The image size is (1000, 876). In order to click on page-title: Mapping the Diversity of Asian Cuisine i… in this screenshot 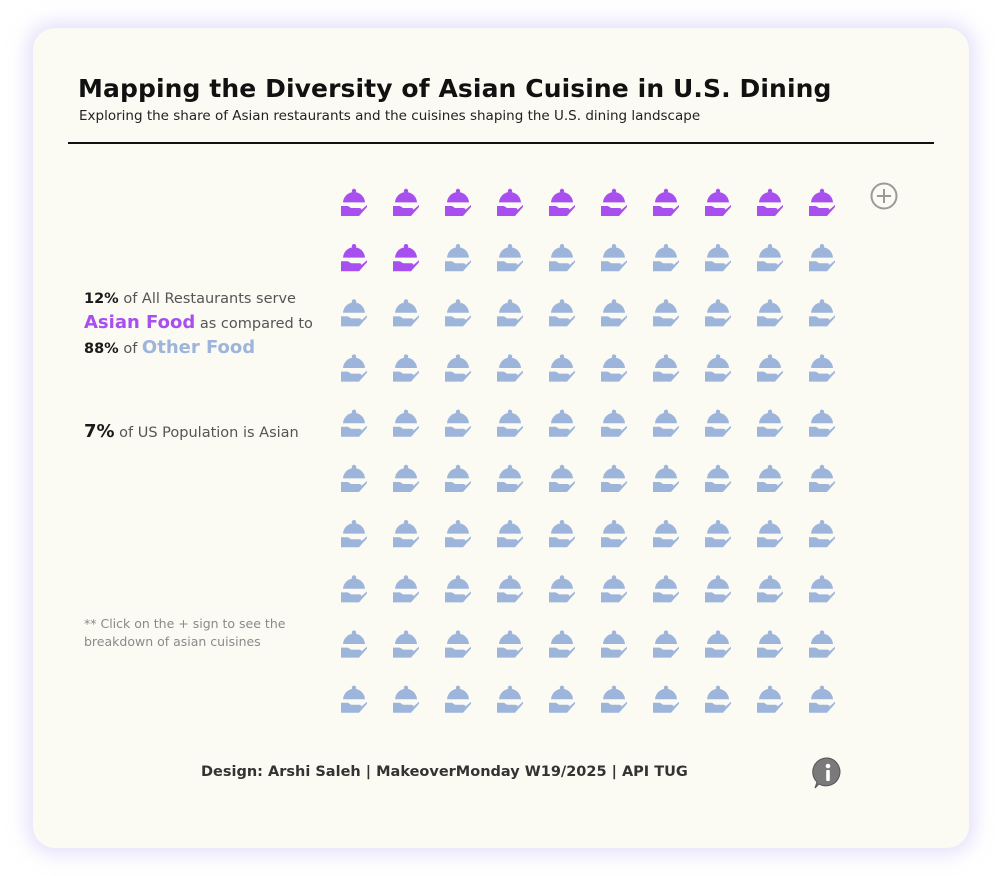, I will do `click(455, 88)`.